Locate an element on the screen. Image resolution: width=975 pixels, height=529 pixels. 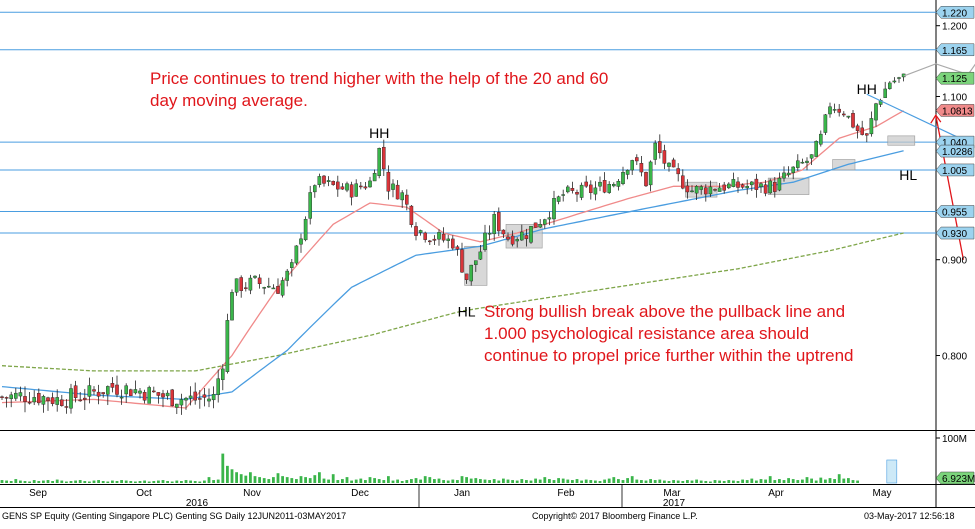
x-tick-label: Dec is located at coordinates (360, 493).